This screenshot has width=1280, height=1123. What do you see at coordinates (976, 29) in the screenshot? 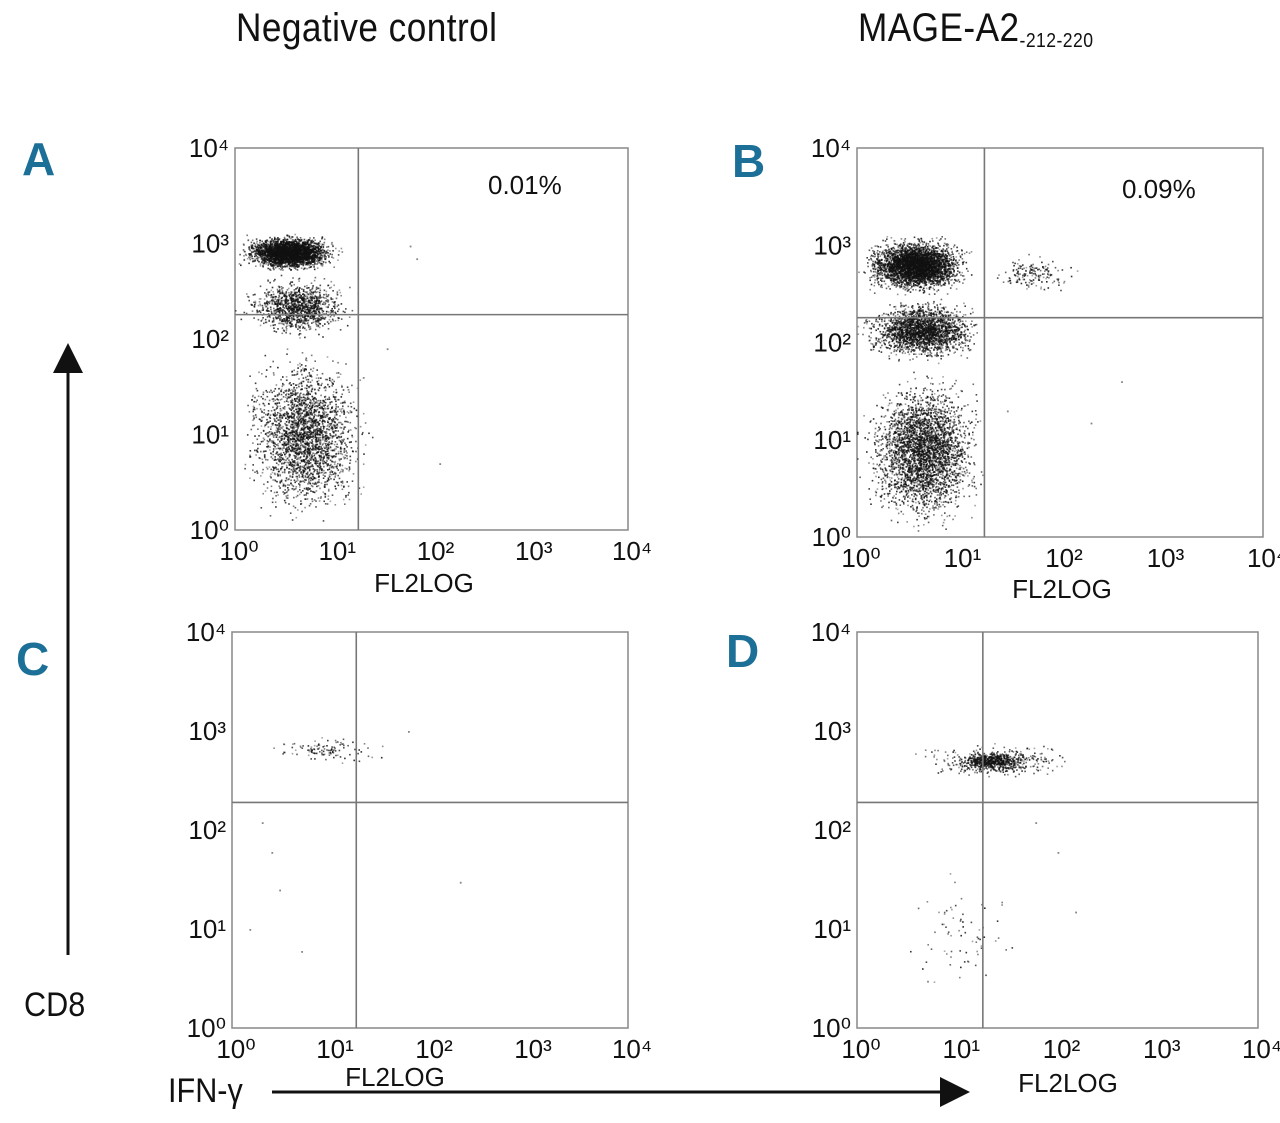
I see `column-title-mage-a2: MAGE-A2-212-220` at bounding box center [976, 29].